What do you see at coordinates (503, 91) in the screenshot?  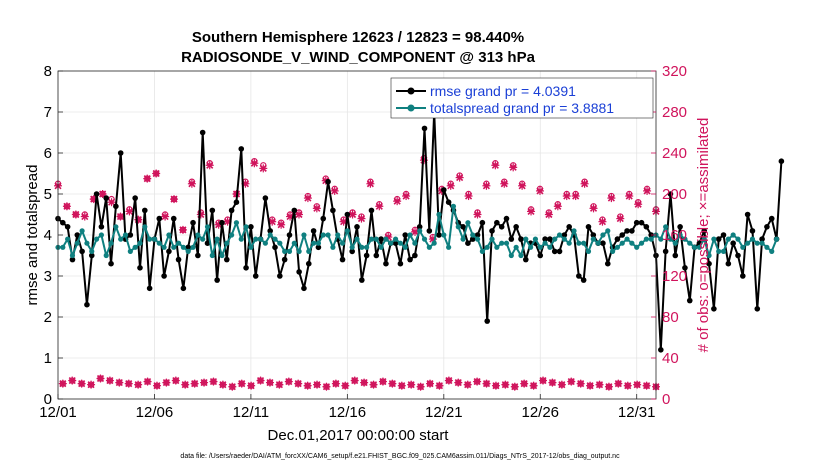 I see `legend-rmse-label: rmse grand pr = 4.0391` at bounding box center [503, 91].